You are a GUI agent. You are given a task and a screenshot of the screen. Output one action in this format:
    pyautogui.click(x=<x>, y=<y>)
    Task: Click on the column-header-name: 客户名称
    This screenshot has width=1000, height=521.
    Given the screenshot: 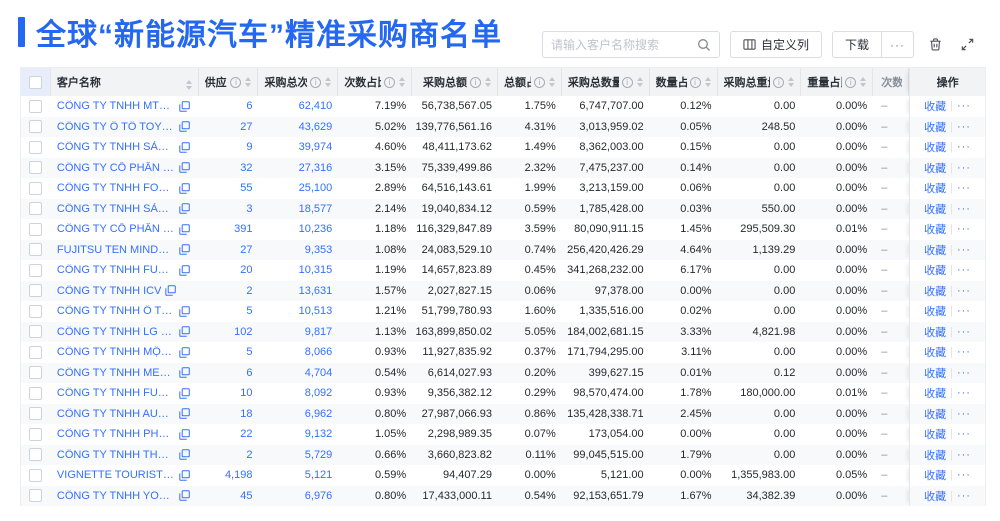 What is the action you would take?
    pyautogui.click(x=125, y=82)
    